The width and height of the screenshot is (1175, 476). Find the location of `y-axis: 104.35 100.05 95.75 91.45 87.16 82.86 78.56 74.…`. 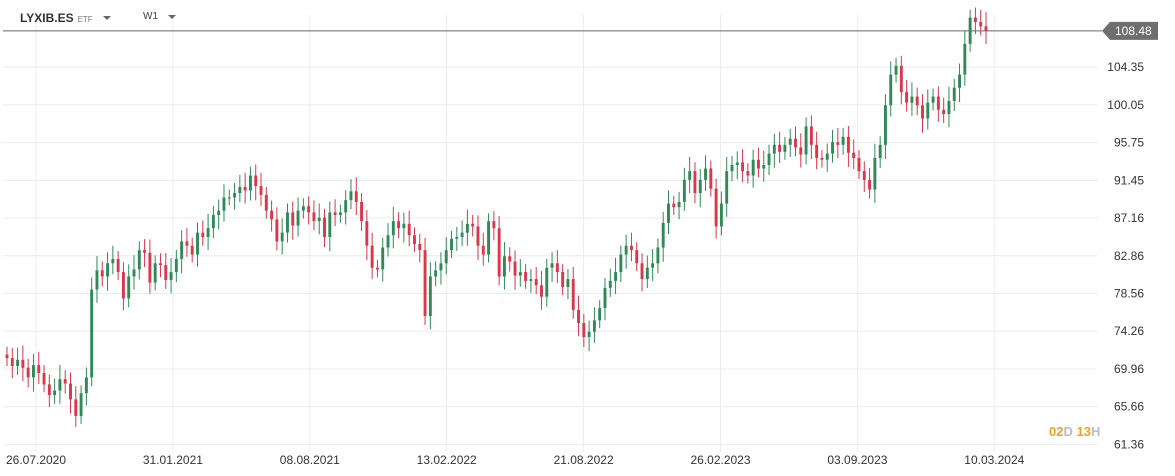

y-axis: 104.35 100.05 95.75 91.45 87.16 82.86 78.56 74.… is located at coordinates (1125, 255).